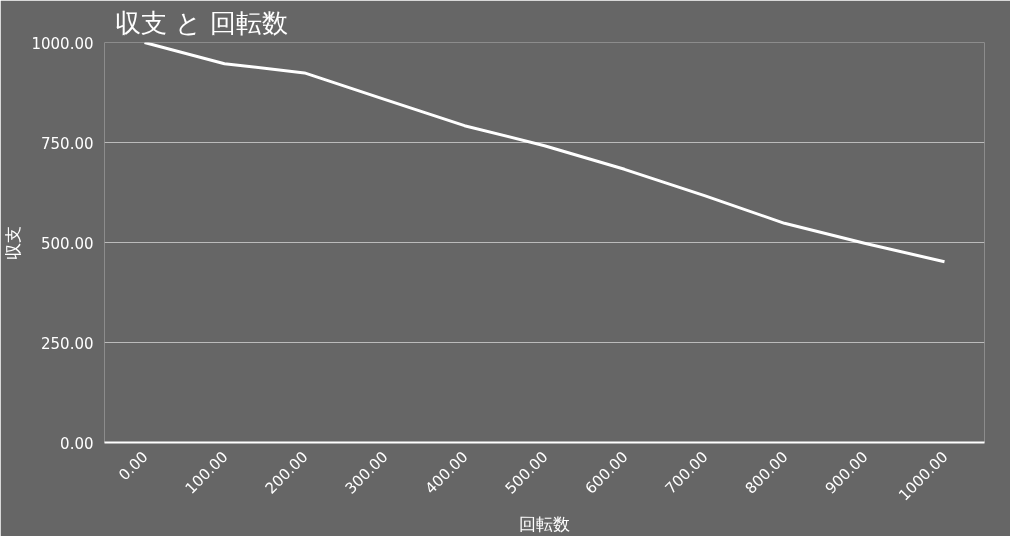 This screenshot has width=1024, height=541. I want to click on y-tick-label: 1000.00, so click(62, 43).